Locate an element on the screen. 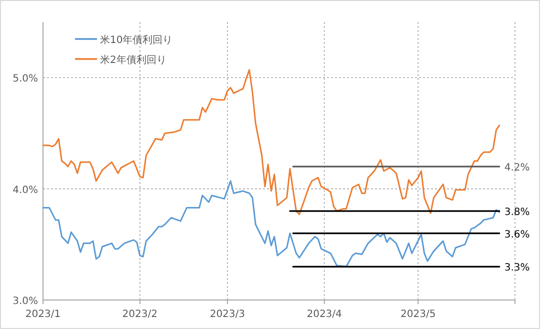 This screenshot has width=540, height=329. legend-label: 米2年債利回り is located at coordinates (133, 60).